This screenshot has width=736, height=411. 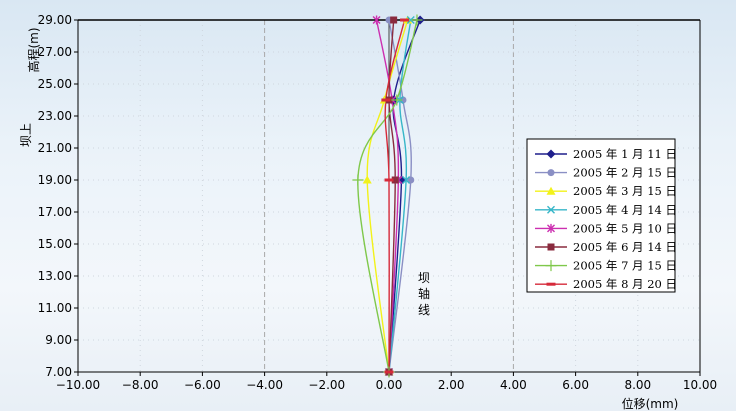 I want to click on dam-axis-annotation: 坝轴线, so click(x=424, y=294).